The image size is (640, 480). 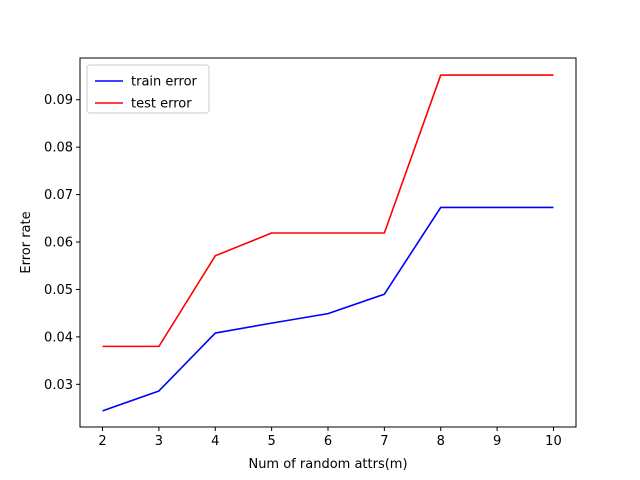 I want to click on x-tick-label: 10, so click(x=553, y=441).